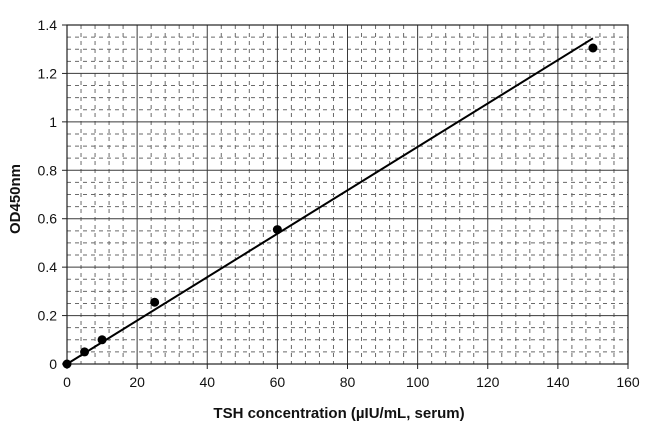 Image resolution: width=650 pixels, height=440 pixels. What do you see at coordinates (48, 219) in the screenshot?
I see `y-tick-label: 0.6` at bounding box center [48, 219].